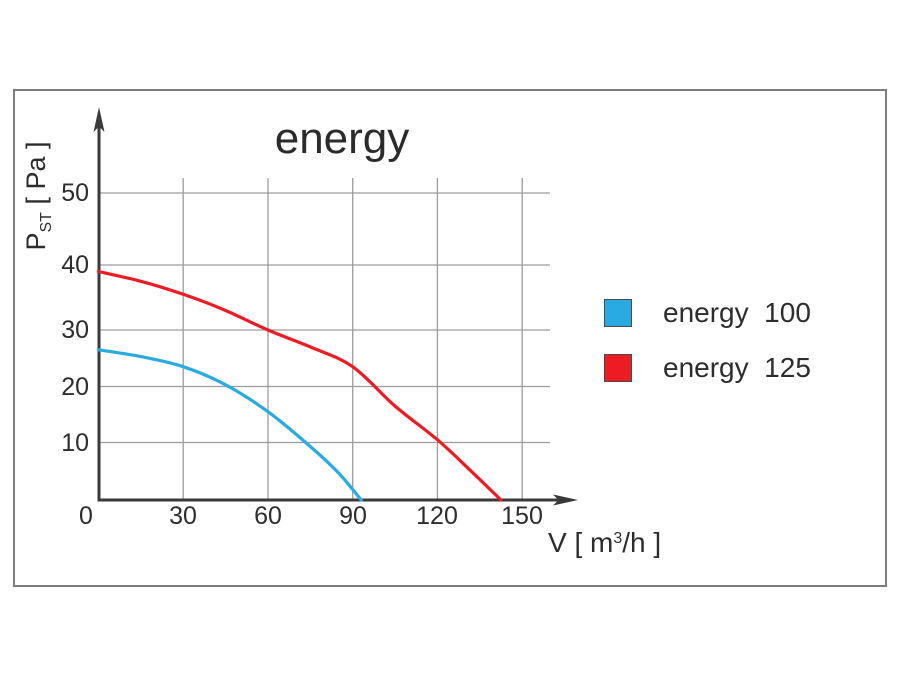  I want to click on x-tick-label: 150, so click(522, 516).